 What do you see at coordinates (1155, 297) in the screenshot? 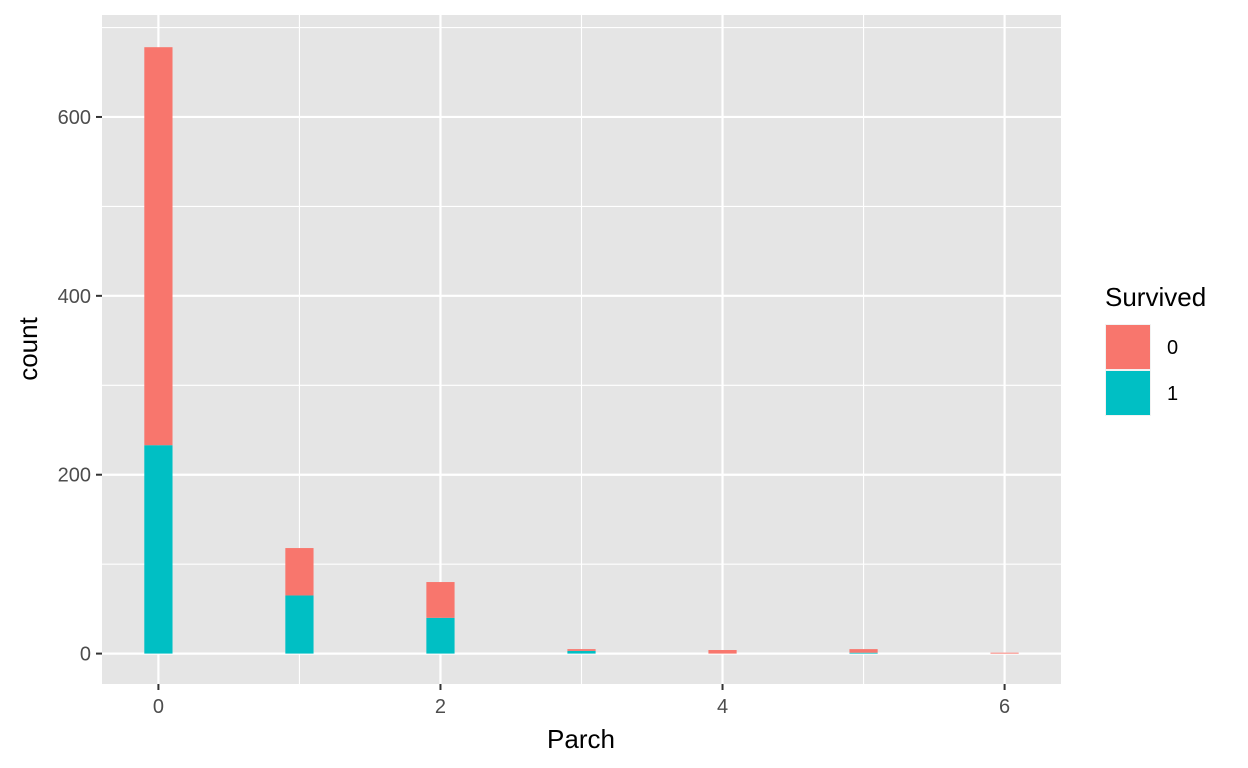
I see `legend-title: Survived` at bounding box center [1155, 297].